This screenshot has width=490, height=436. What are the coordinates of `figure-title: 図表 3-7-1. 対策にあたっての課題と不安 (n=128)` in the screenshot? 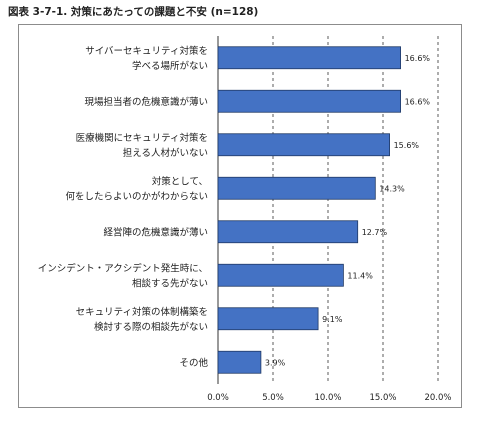 It's located at (133, 12).